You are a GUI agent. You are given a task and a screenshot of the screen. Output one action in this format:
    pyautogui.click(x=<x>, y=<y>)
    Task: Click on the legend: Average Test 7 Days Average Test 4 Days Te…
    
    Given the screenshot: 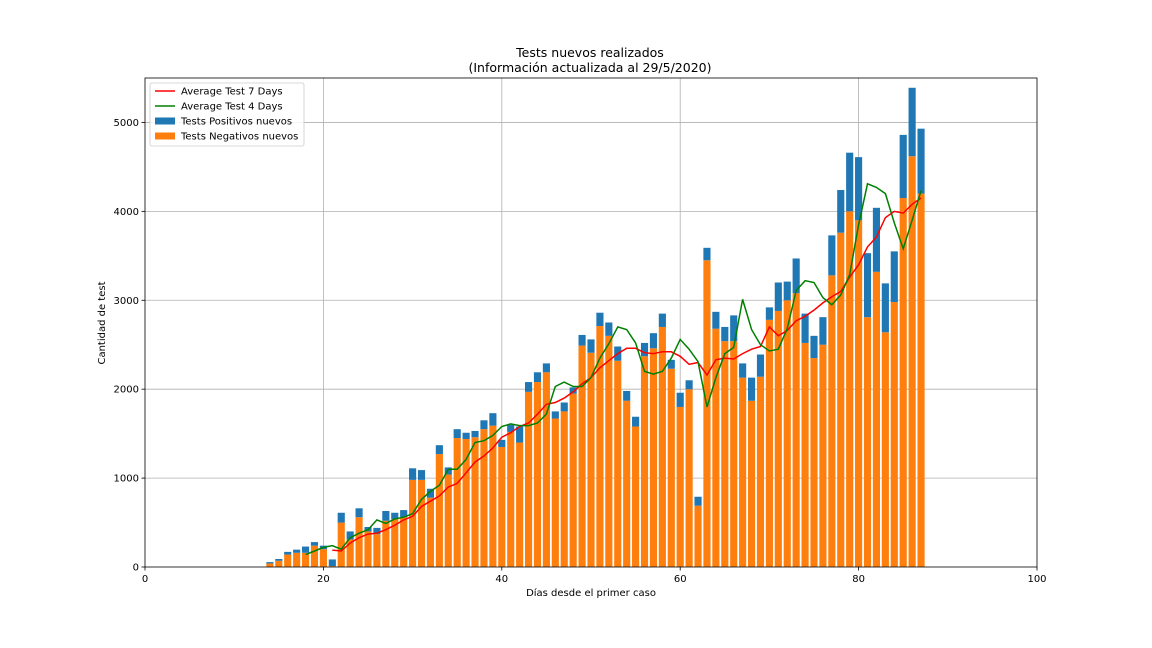 What is the action you would take?
    pyautogui.click(x=227, y=114)
    